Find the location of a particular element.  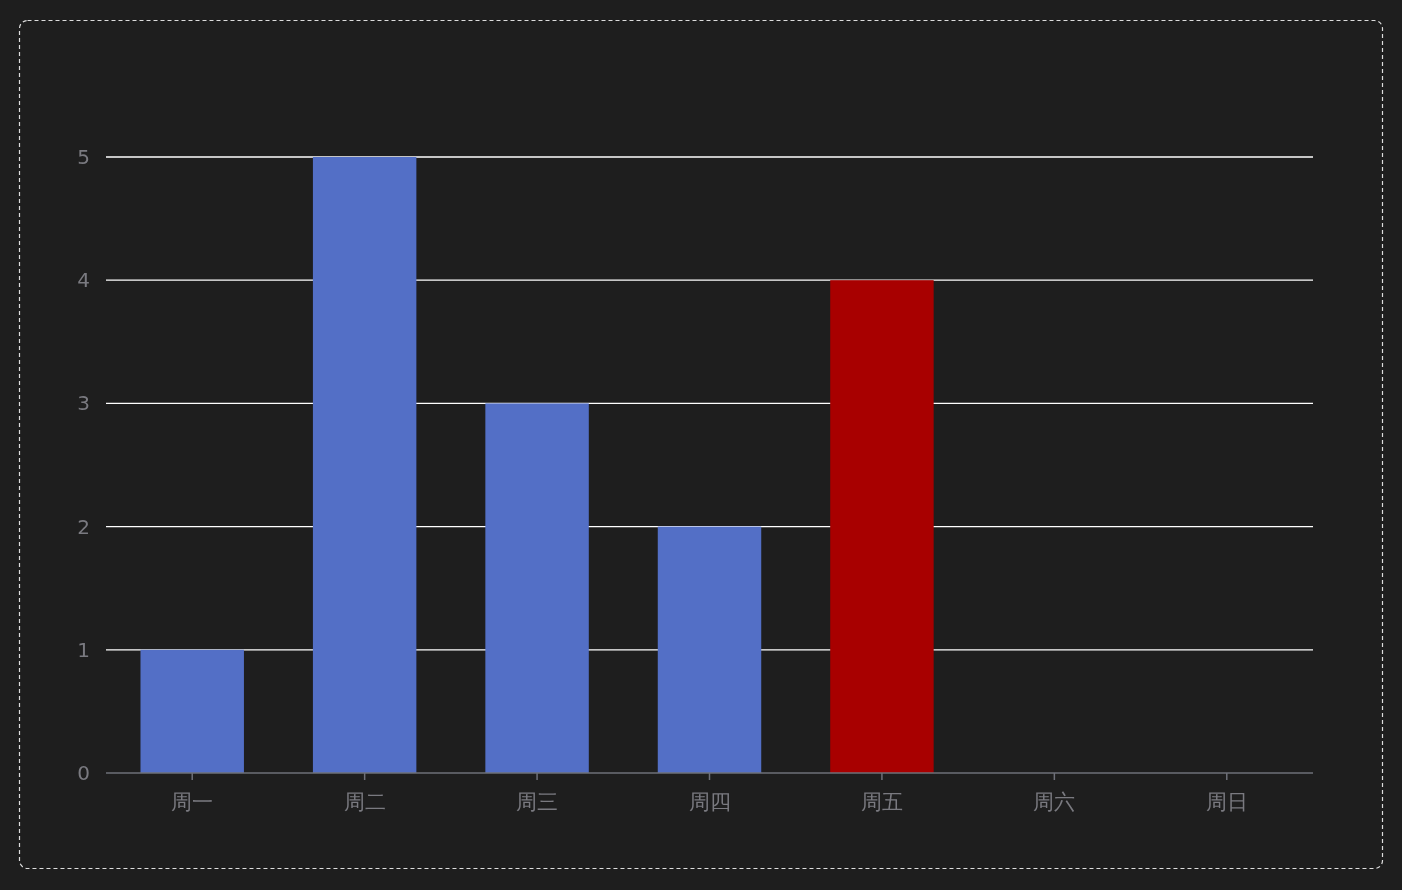

x-tick-label: 周五 is located at coordinates (881, 802).